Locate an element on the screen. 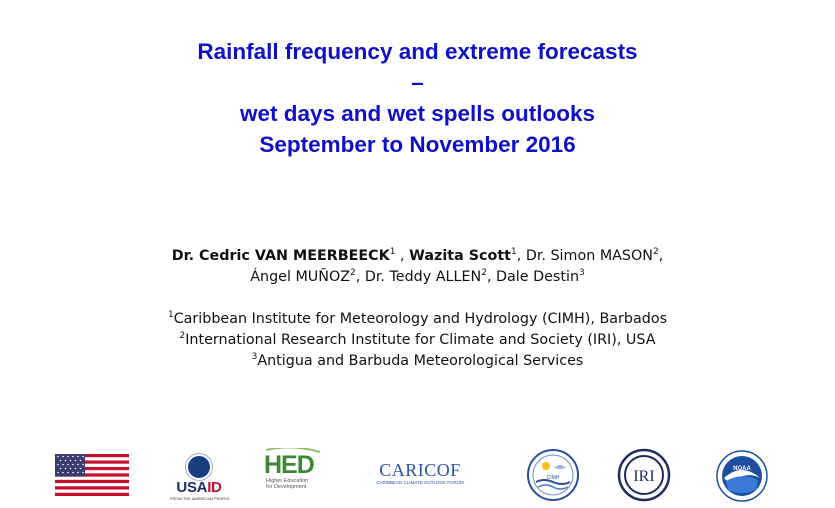  usaid-logo: USAID FROM THE AMERICAN PEOPLE is located at coordinates (200, 477).